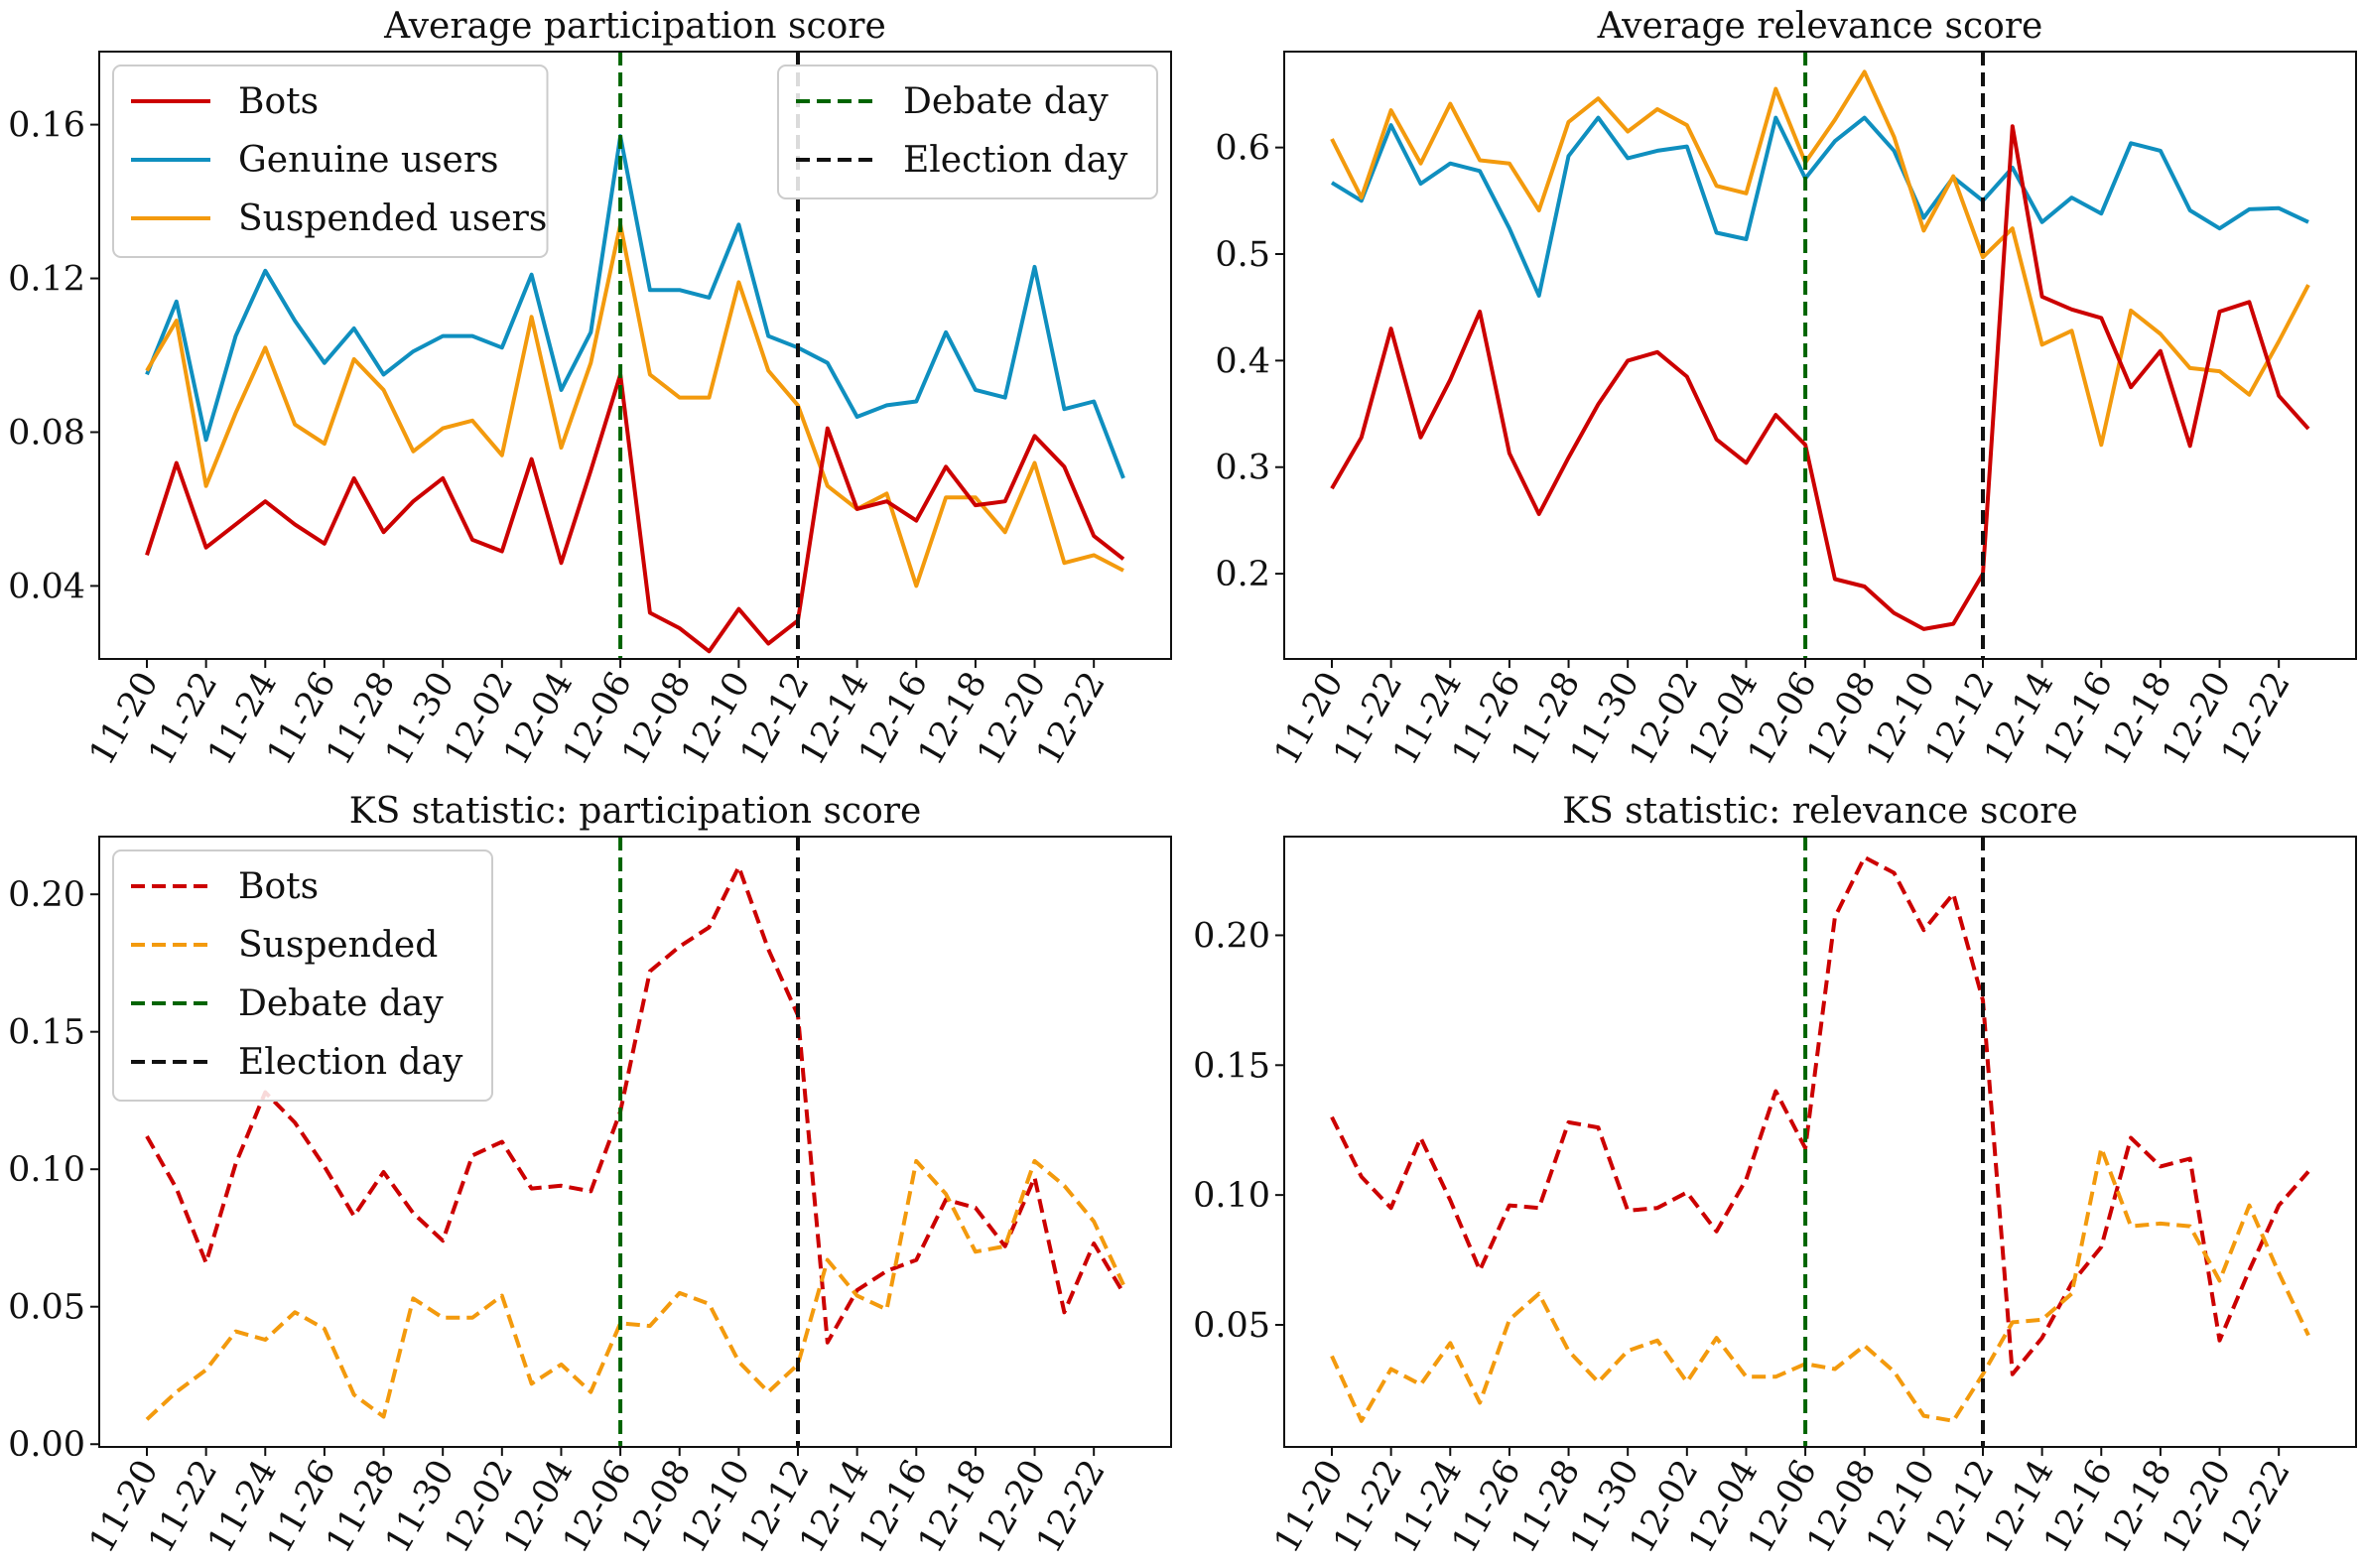 This screenshot has width=2362, height=1568. Describe the element at coordinates (1242, 361) in the screenshot. I see `y-tick-label: 0.4` at that location.